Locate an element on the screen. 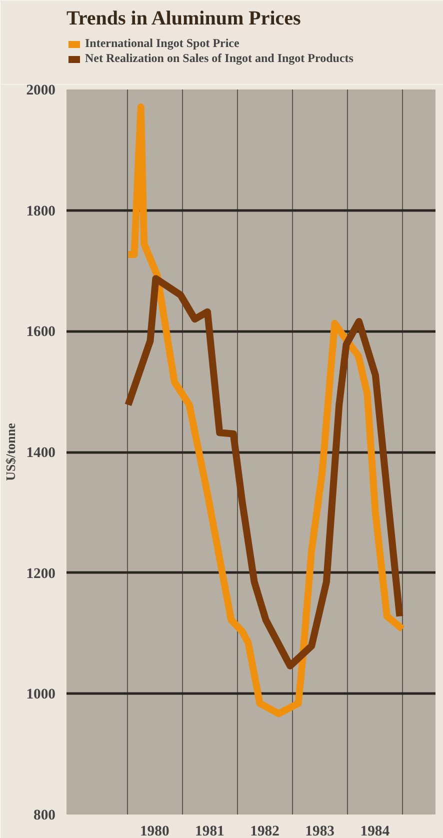 This screenshot has width=443, height=838. y-tick-label: 1000 is located at coordinates (41, 694).